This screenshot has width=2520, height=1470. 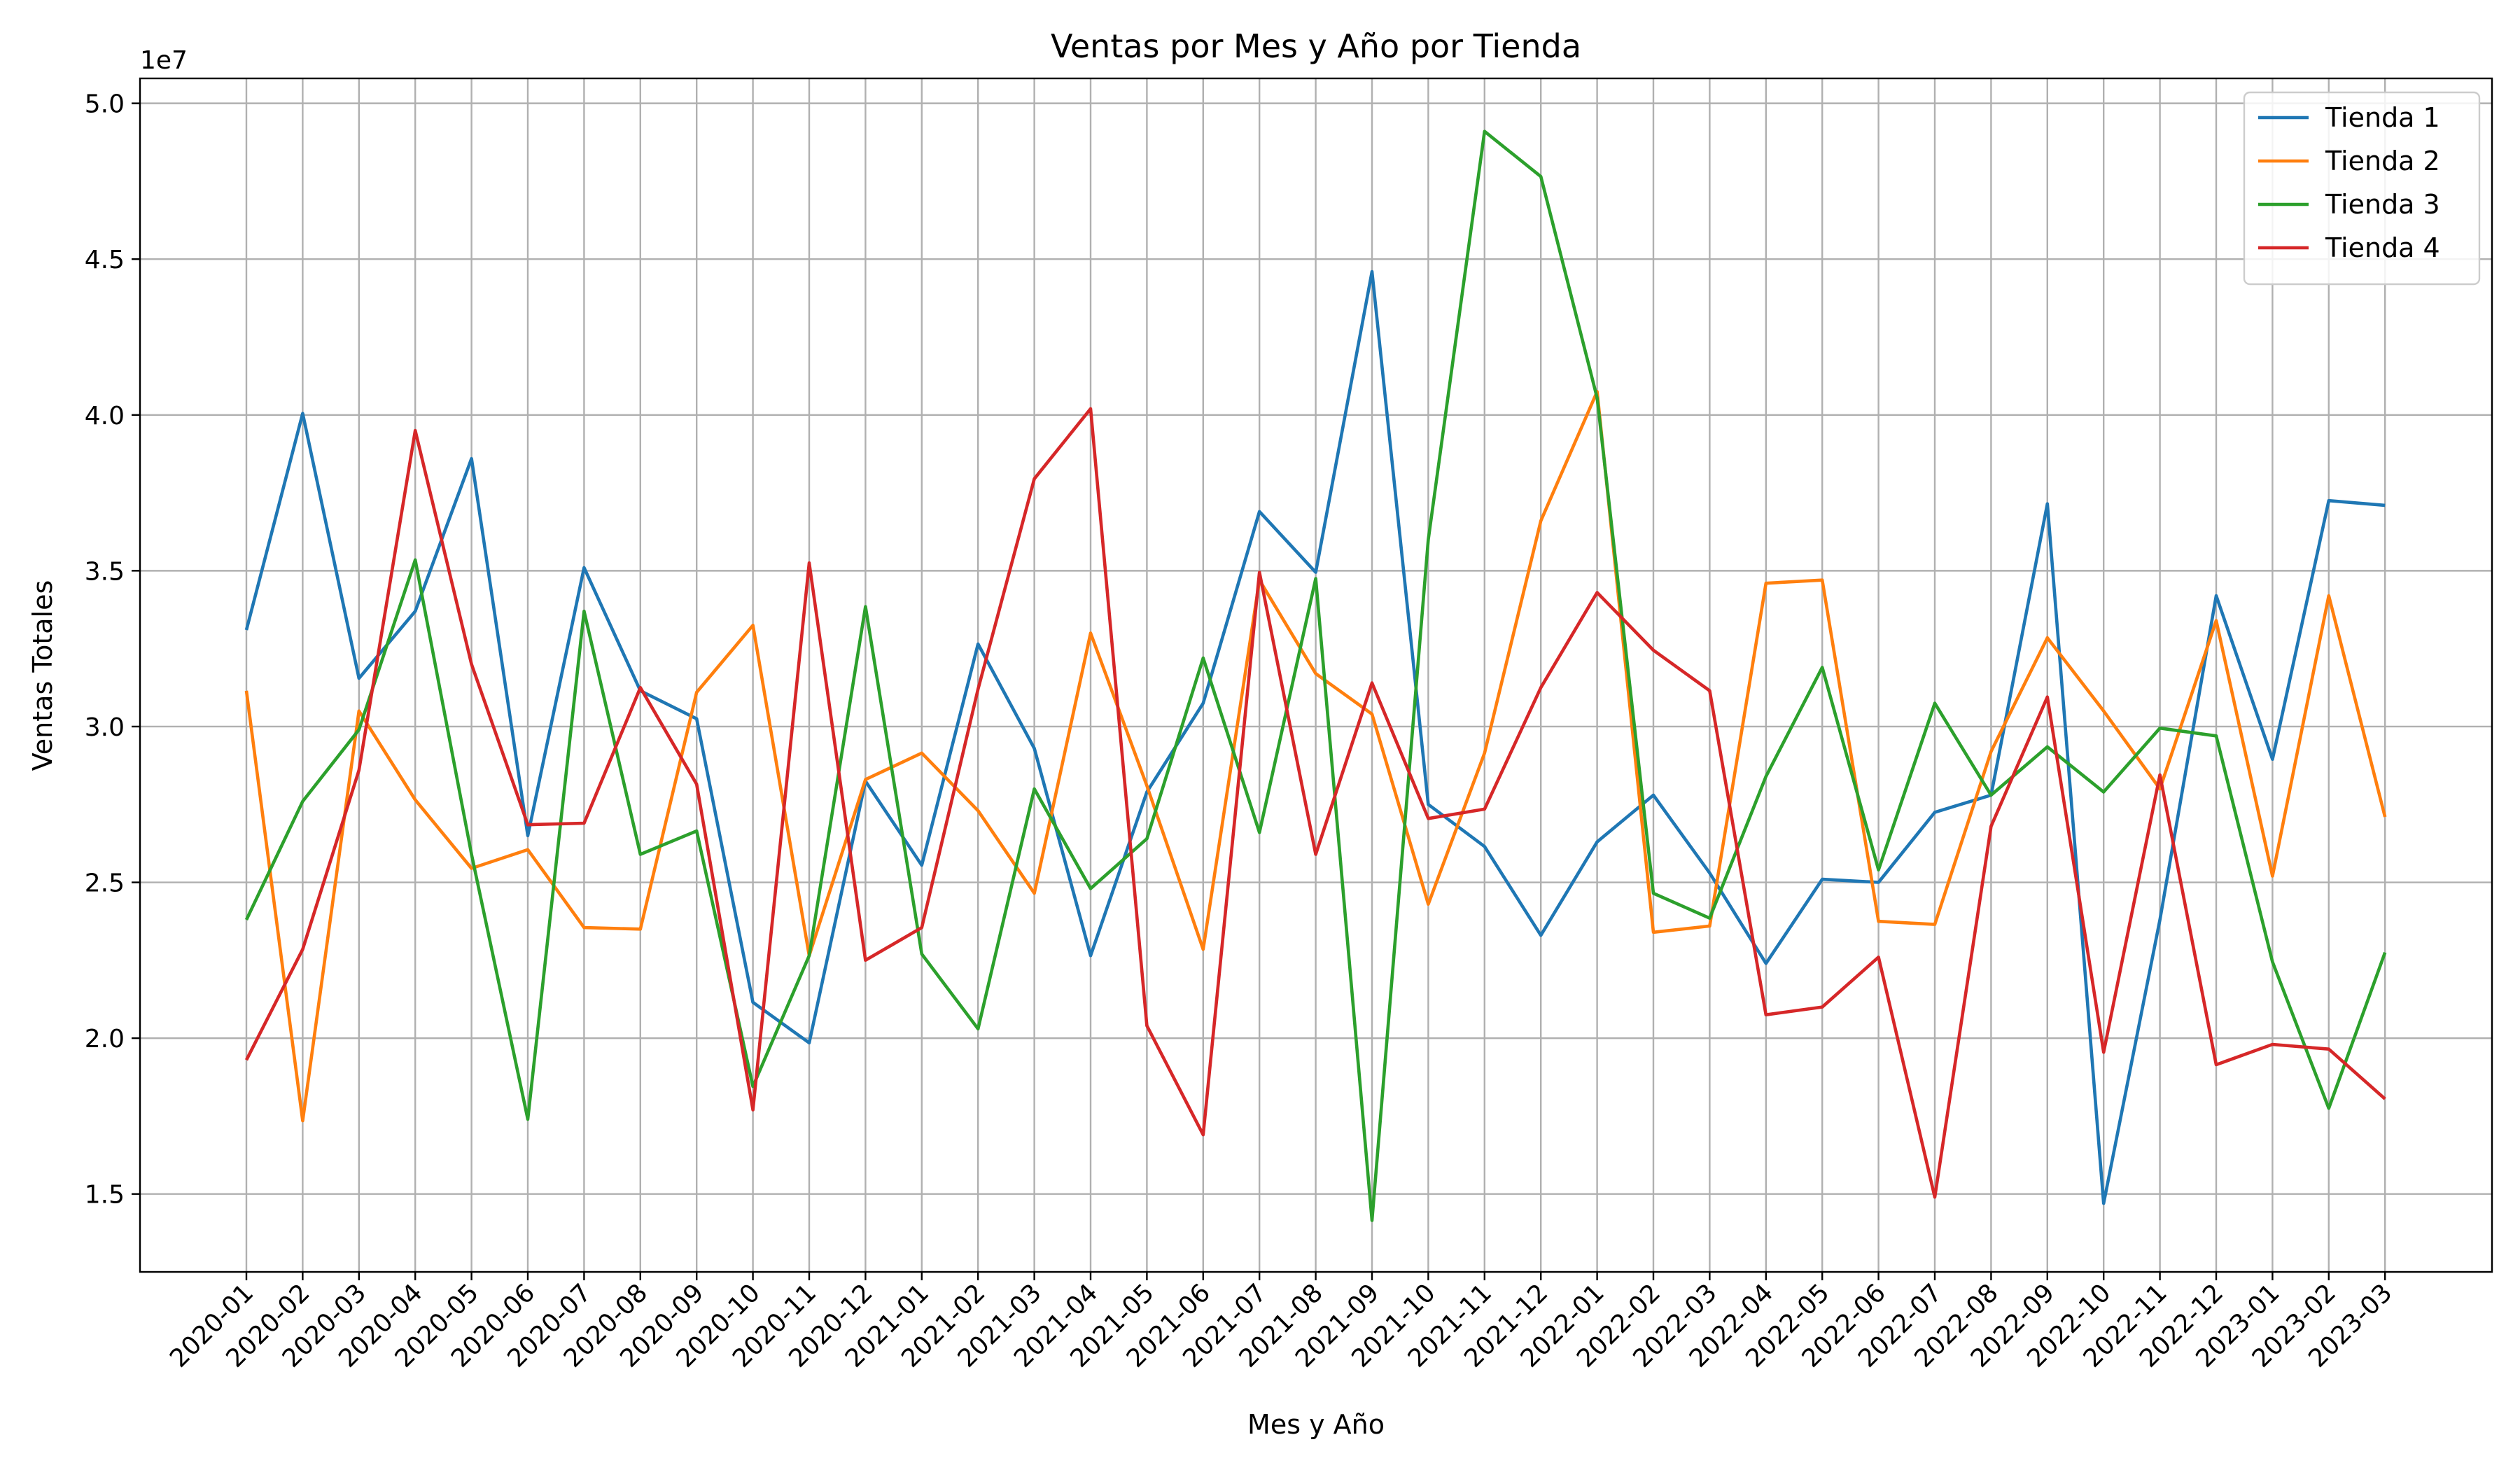 What do you see at coordinates (105, 571) in the screenshot?
I see `y-tick-label: 3.5` at bounding box center [105, 571].